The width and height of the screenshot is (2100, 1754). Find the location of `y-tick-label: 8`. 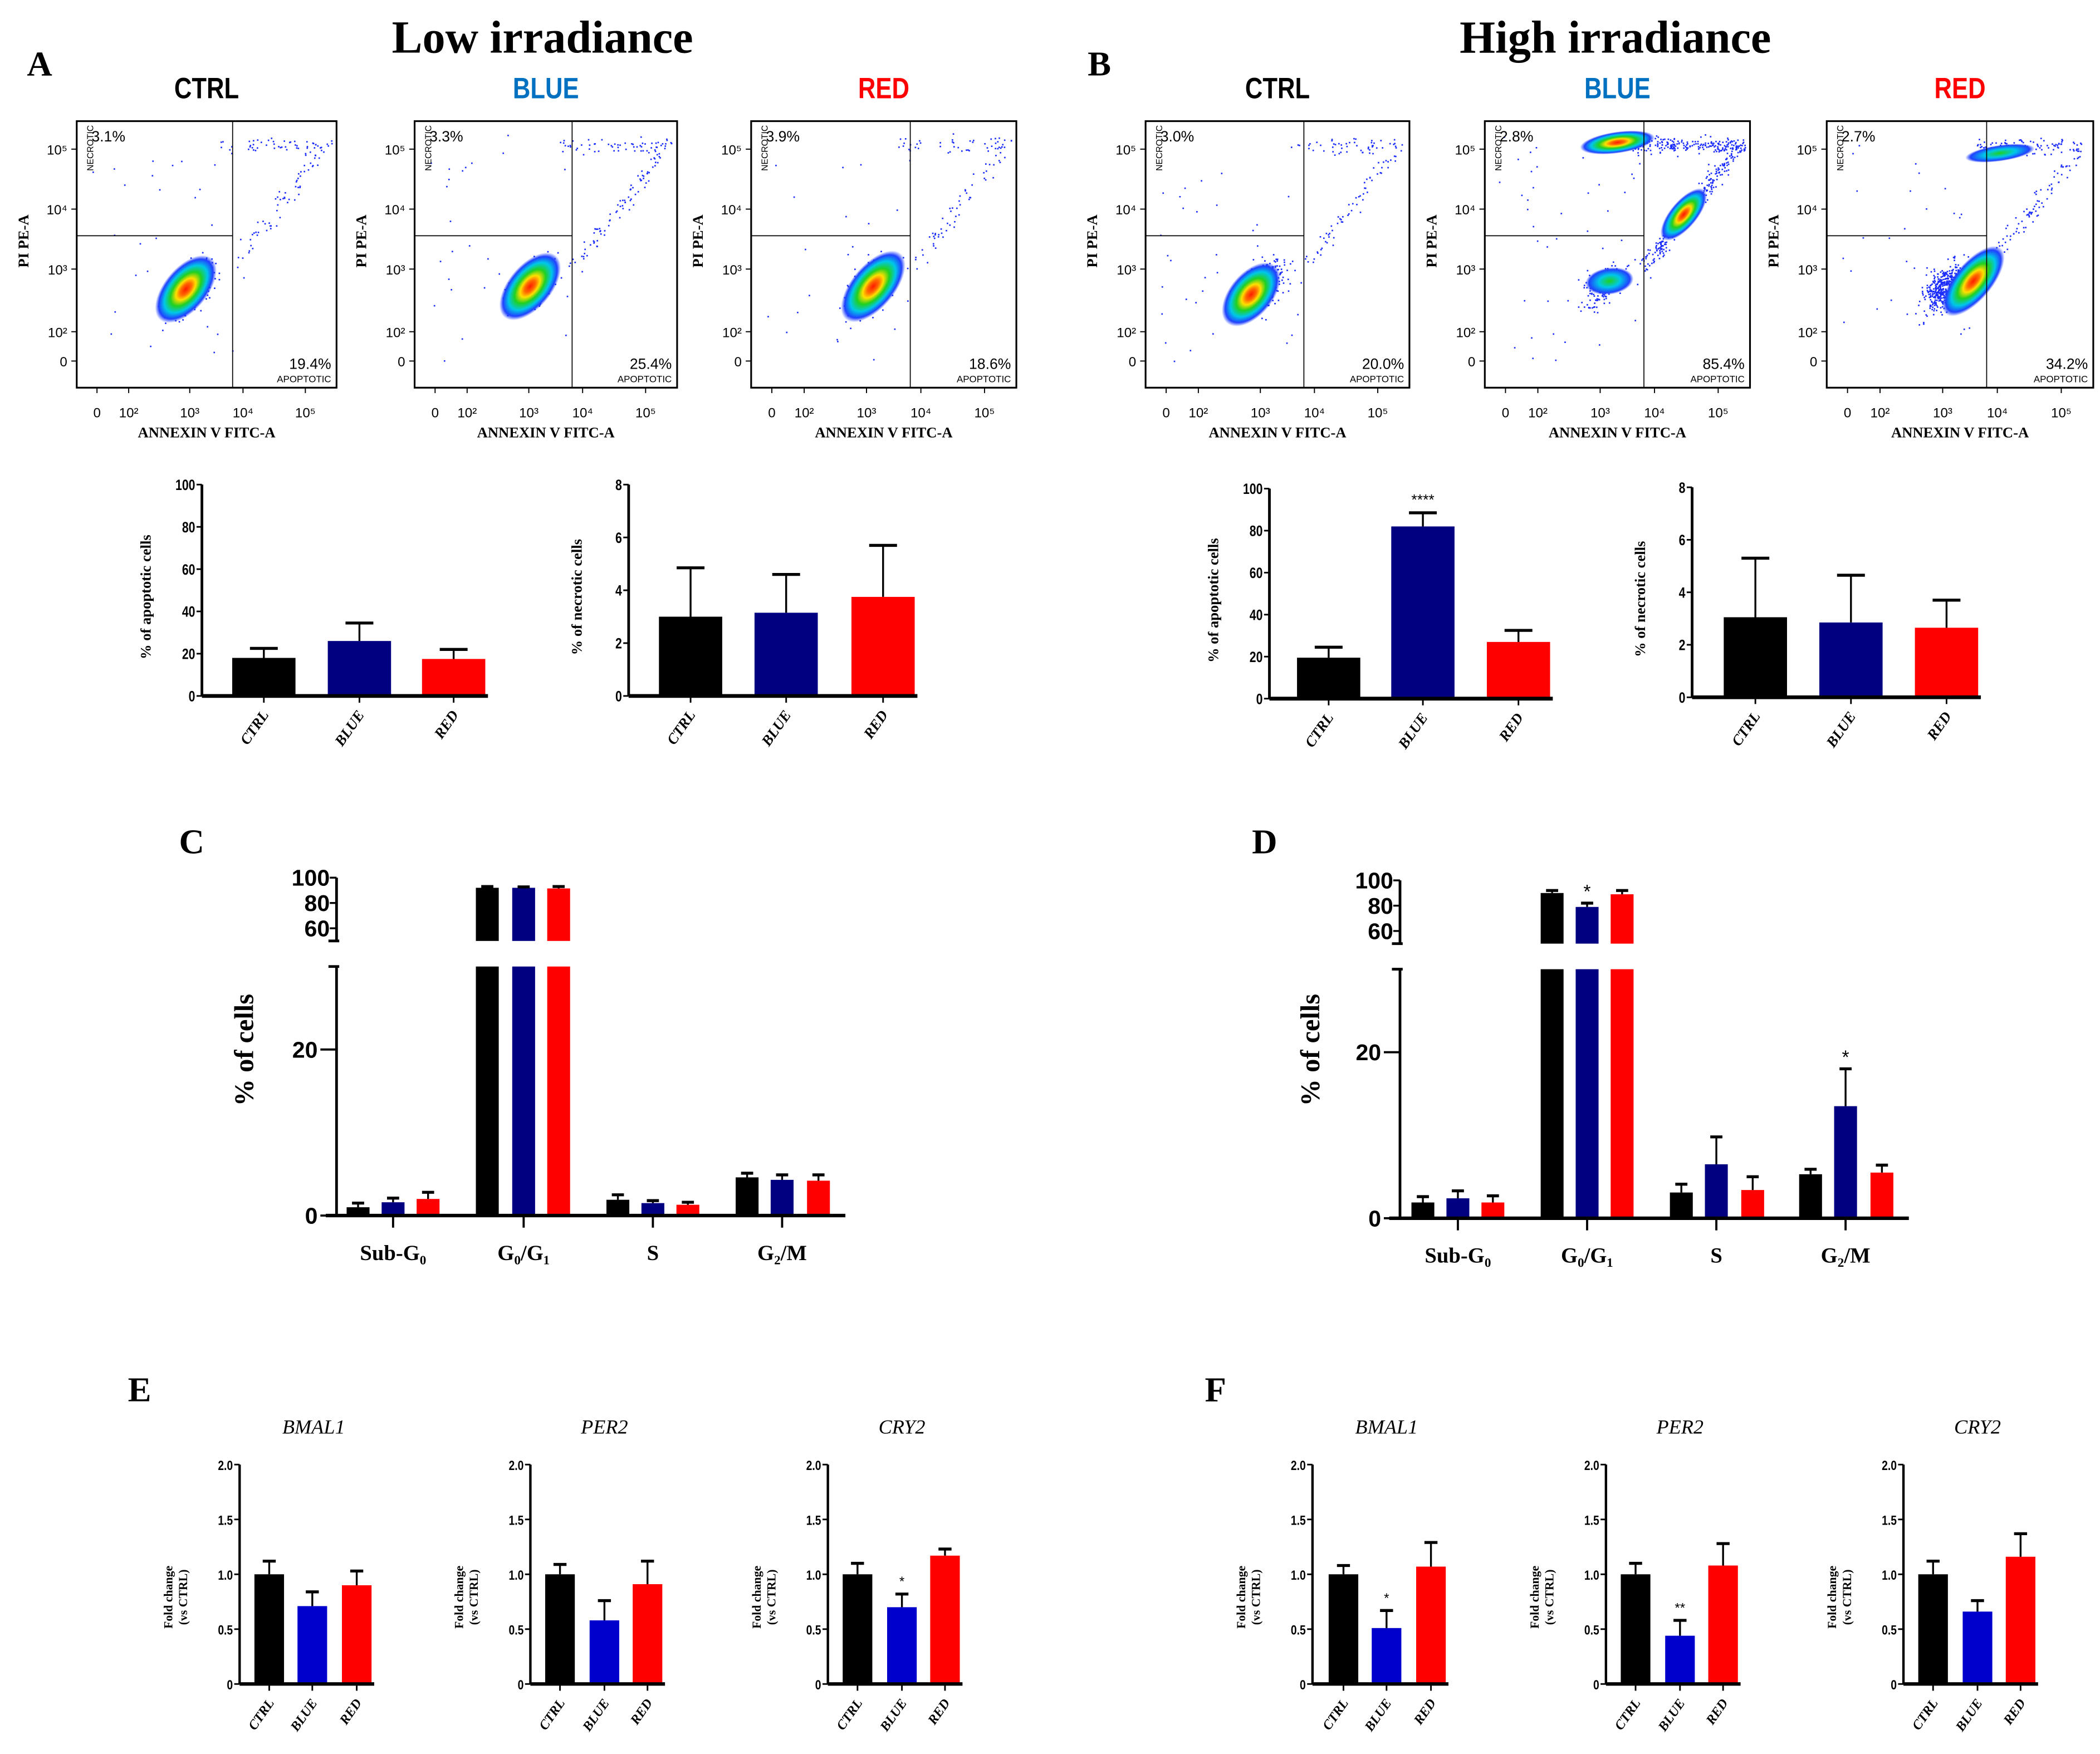

y-tick-label: 8 is located at coordinates (618, 485).